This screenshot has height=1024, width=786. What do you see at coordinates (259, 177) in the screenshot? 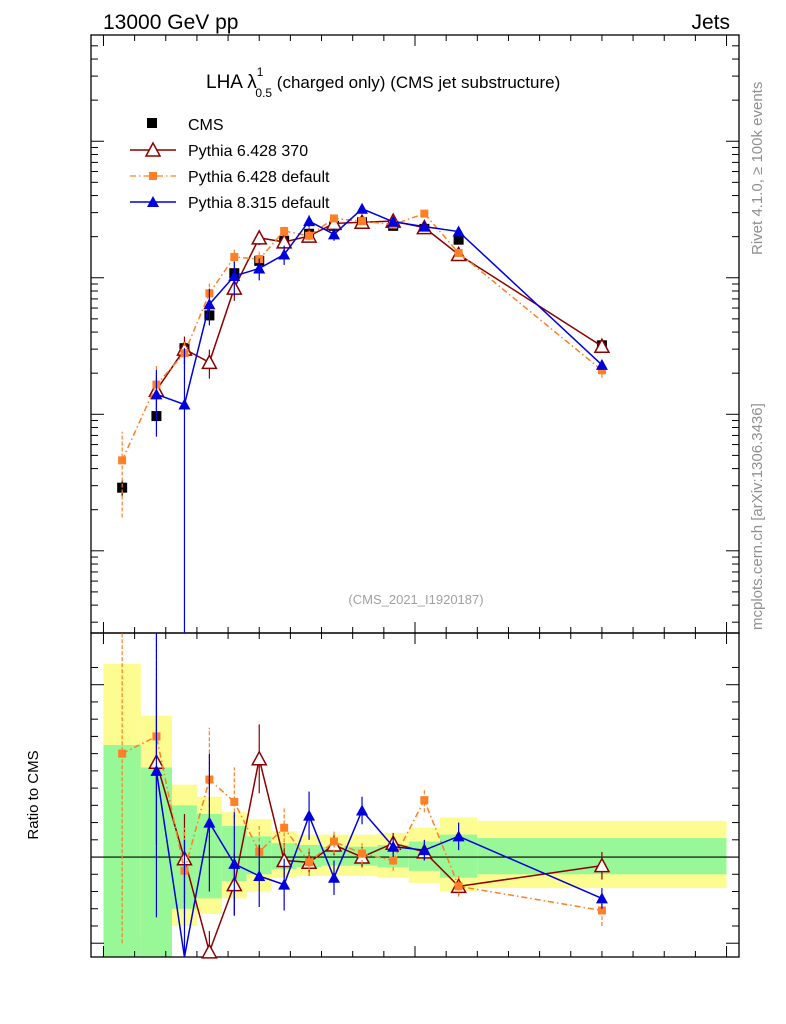
I see `legend-p6-default-label: Pythia 6.428 default` at bounding box center [259, 177].